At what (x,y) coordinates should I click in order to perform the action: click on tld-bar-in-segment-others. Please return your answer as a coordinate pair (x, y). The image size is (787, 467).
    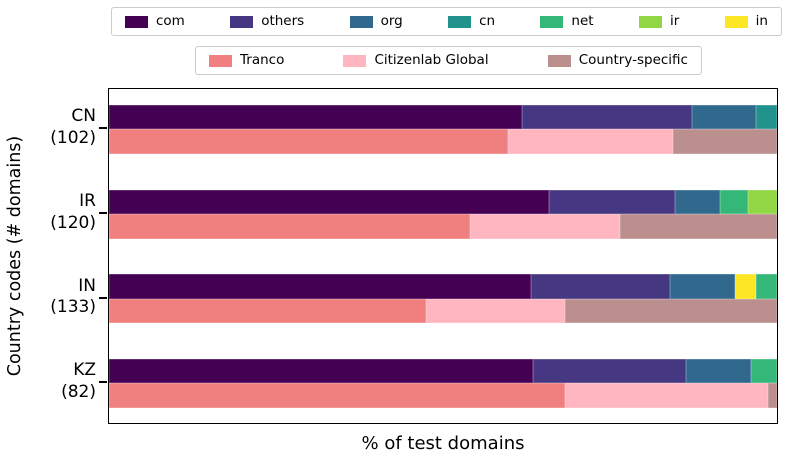
    Looking at the image, I should click on (600, 286).